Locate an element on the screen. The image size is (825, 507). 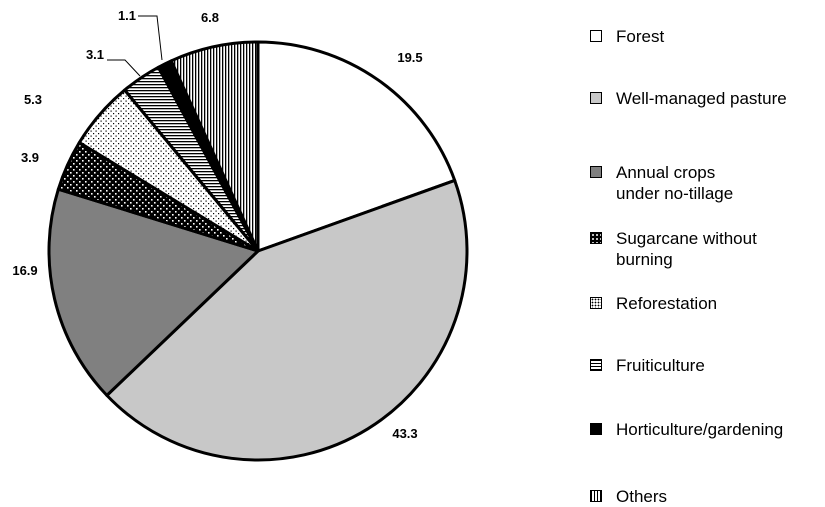
slice-value-label: 5.3 is located at coordinates (33, 99).